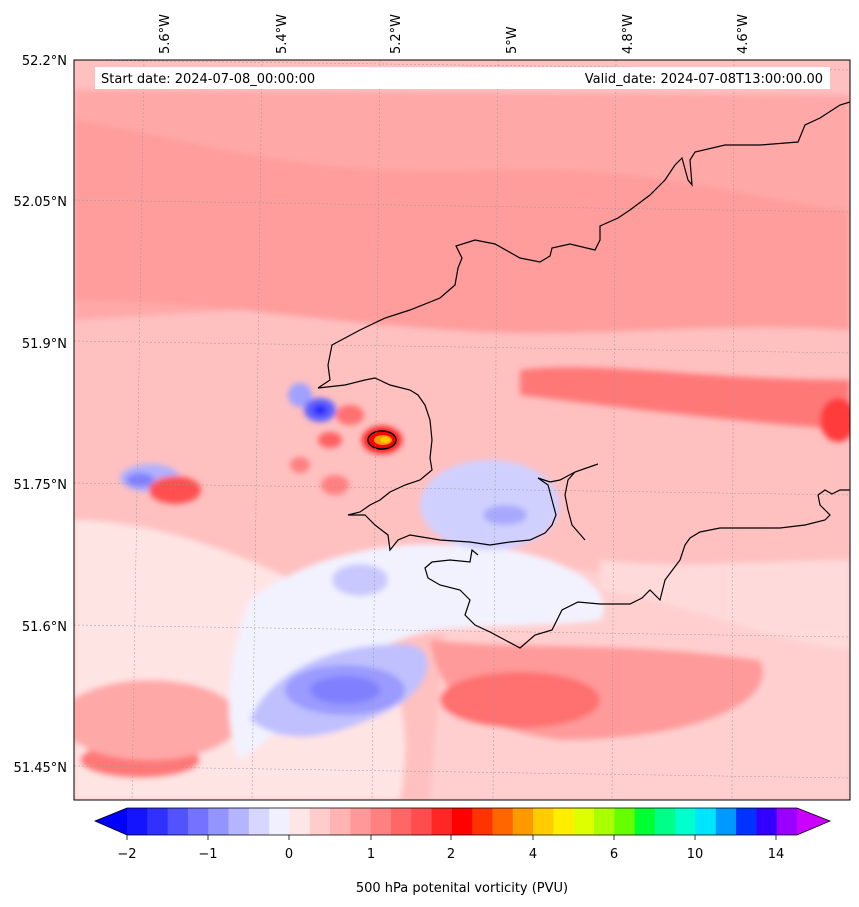 The height and width of the screenshot is (907, 859). I want to click on colorbar-title: 500 hPa potenital vorticity (PVU), so click(462, 888).